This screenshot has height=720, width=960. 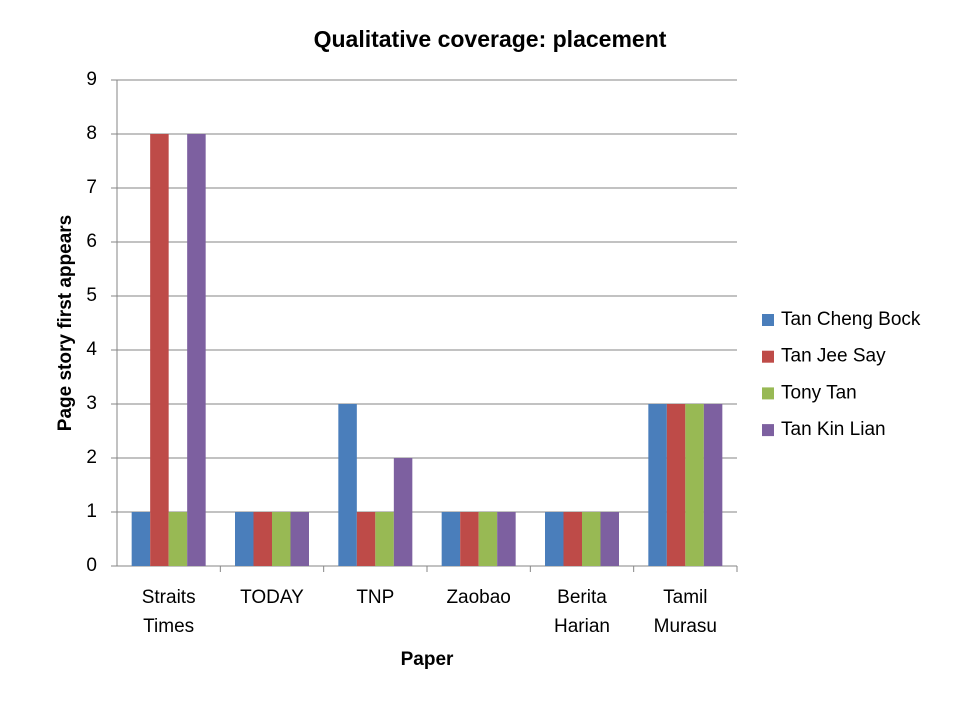 What do you see at coordinates (478, 597) in the screenshot?
I see `x-tick-label: Zaobao` at bounding box center [478, 597].